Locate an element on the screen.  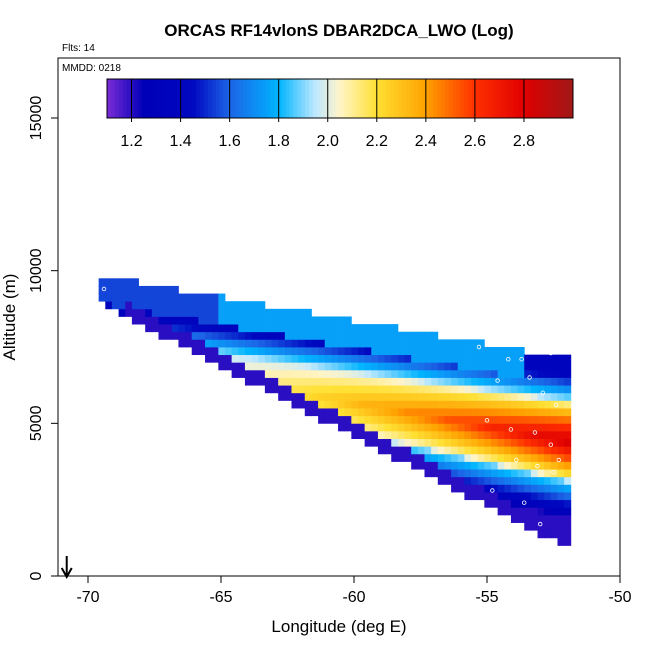
y-axis: 0 5000 10000 15000 is located at coordinates (43, 338).